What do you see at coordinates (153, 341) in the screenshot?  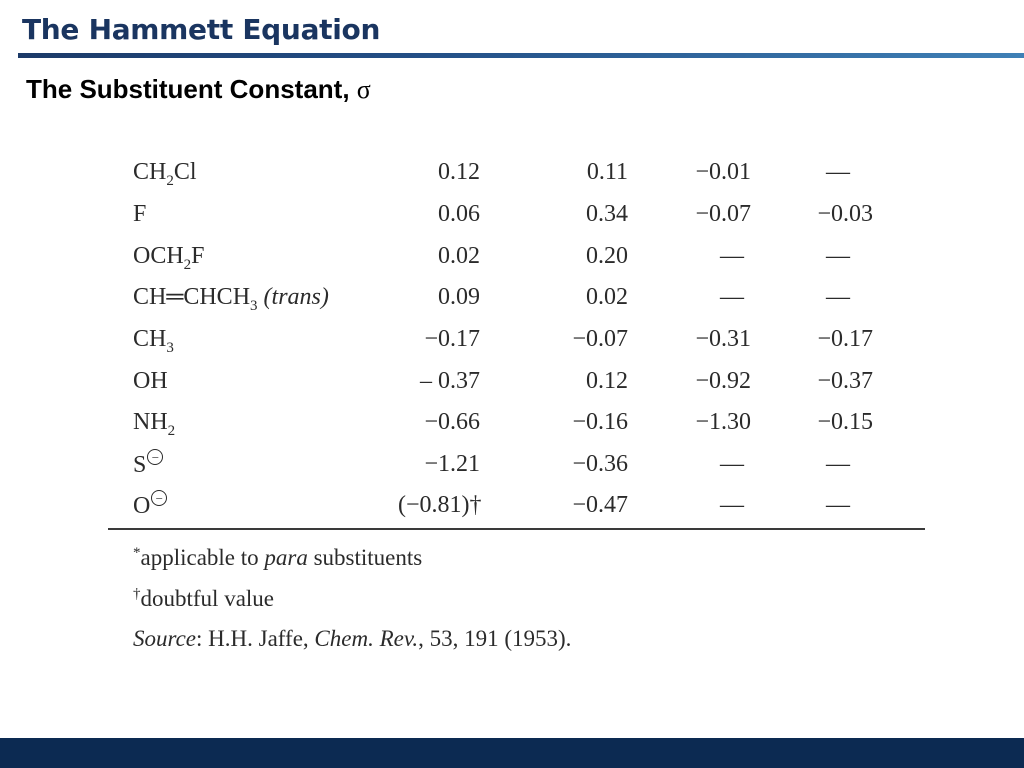 I see `substituent-name: CH3` at bounding box center [153, 341].